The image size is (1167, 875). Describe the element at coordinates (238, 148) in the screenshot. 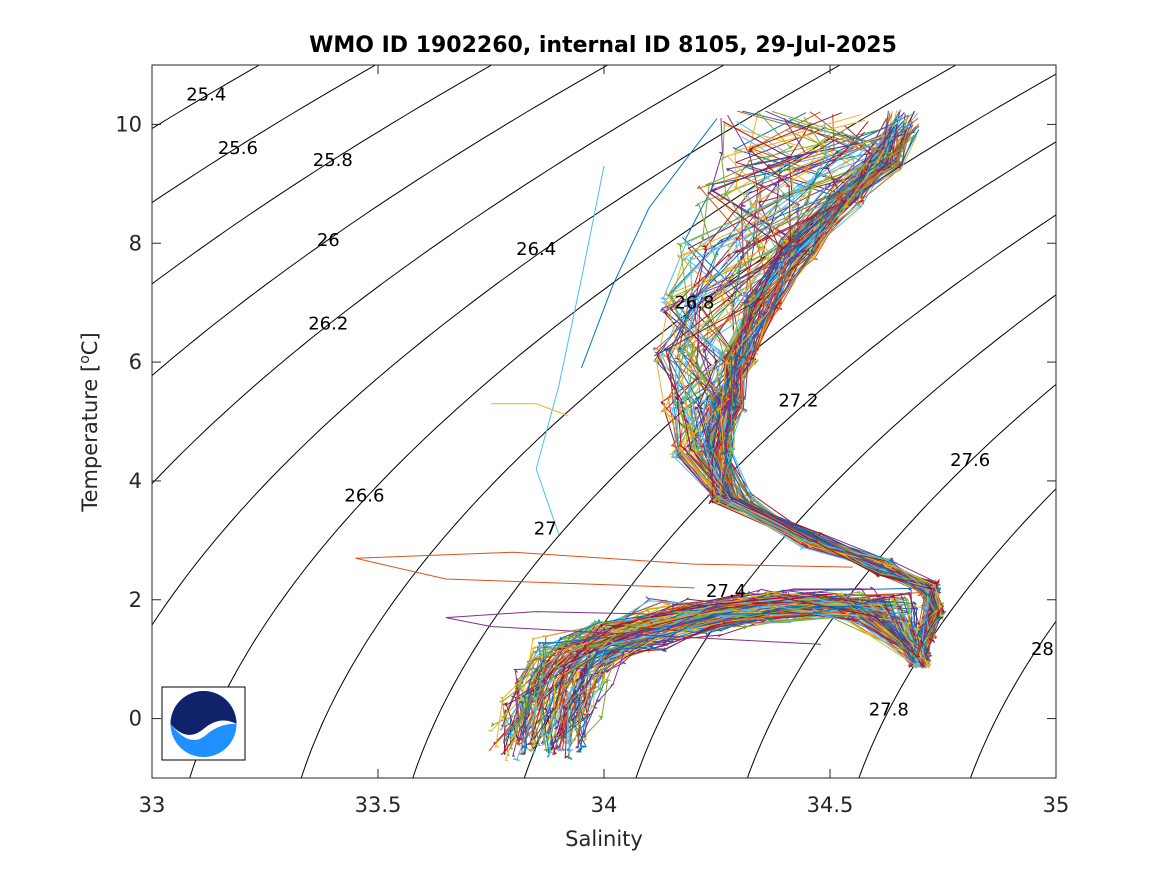

I see `contour-label: 25.6` at that location.